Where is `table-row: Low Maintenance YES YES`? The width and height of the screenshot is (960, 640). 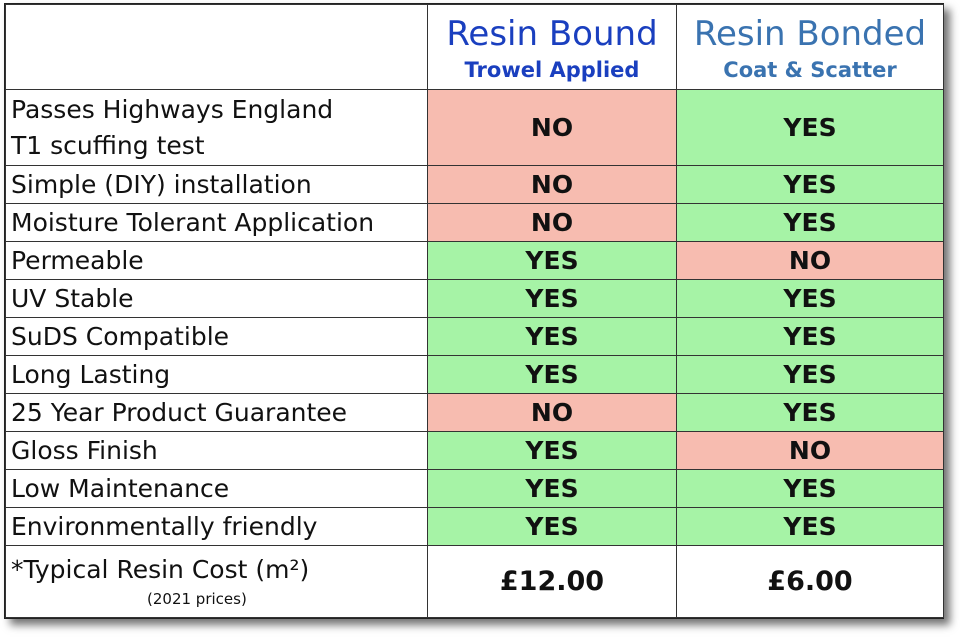
table-row: Low Maintenance YES YES is located at coordinates (474, 488).